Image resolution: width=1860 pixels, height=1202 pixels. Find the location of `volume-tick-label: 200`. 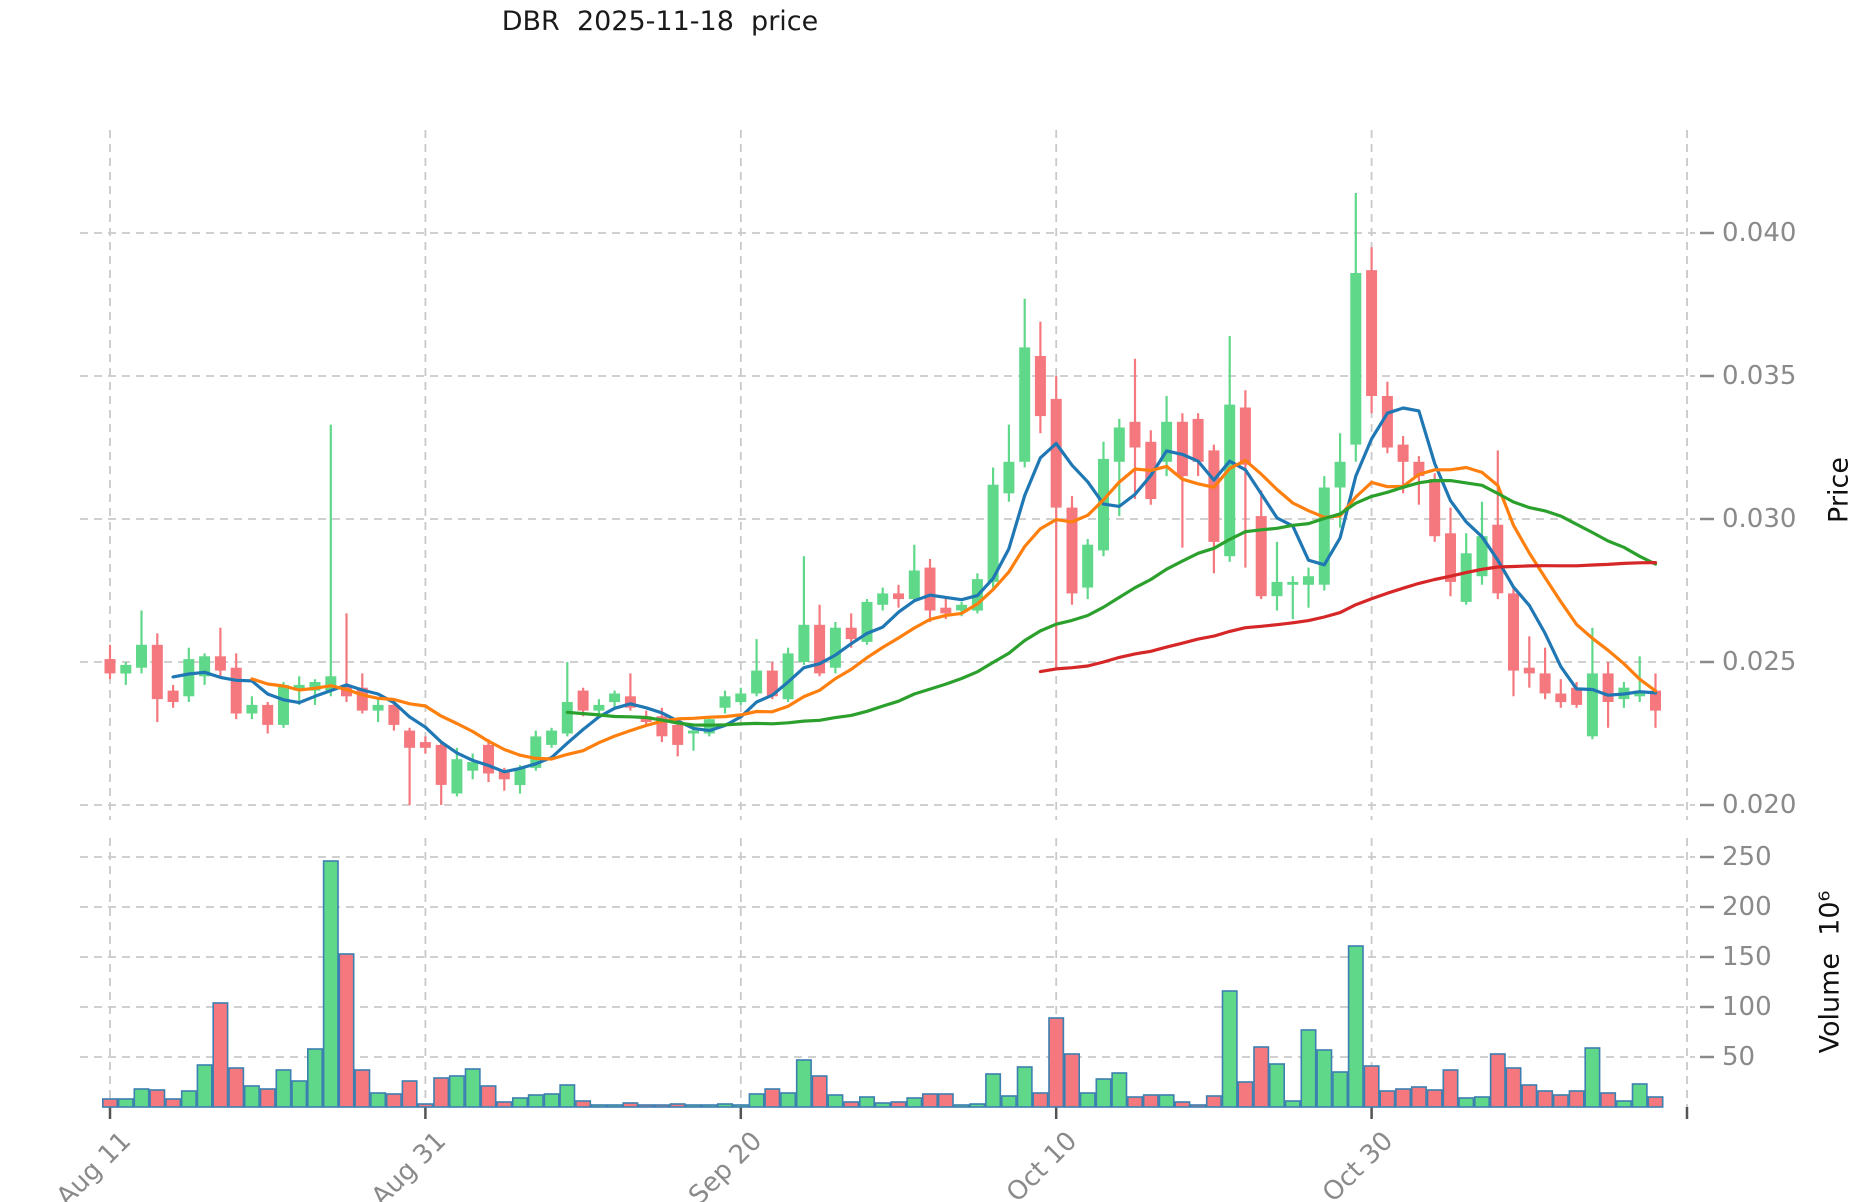

volume-tick-label: 200 is located at coordinates (1747, 907).